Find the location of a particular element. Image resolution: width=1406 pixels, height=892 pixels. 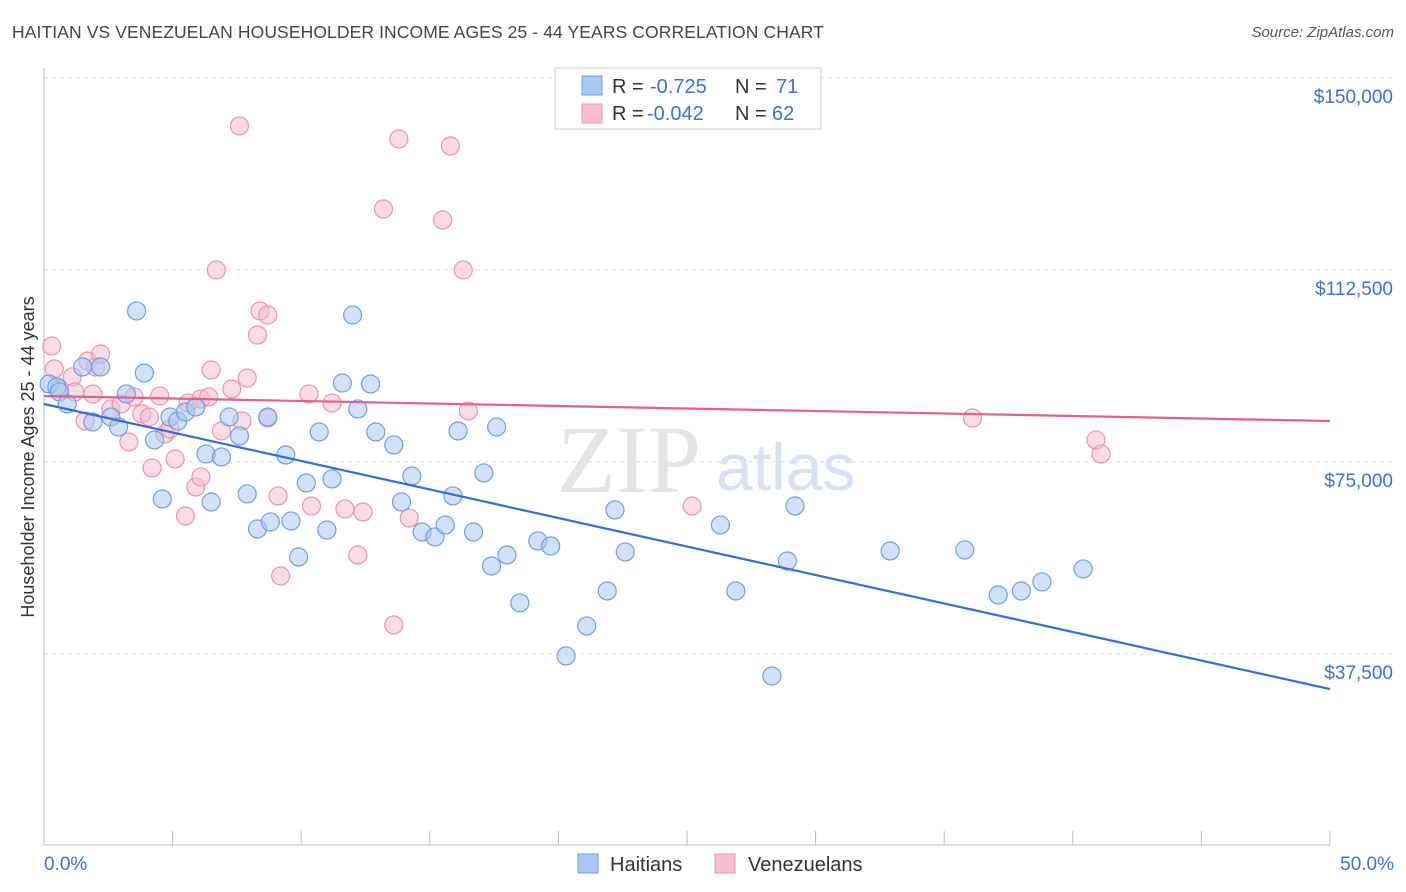

legend-bottom-swatch-haitians is located at coordinates (588, 863).